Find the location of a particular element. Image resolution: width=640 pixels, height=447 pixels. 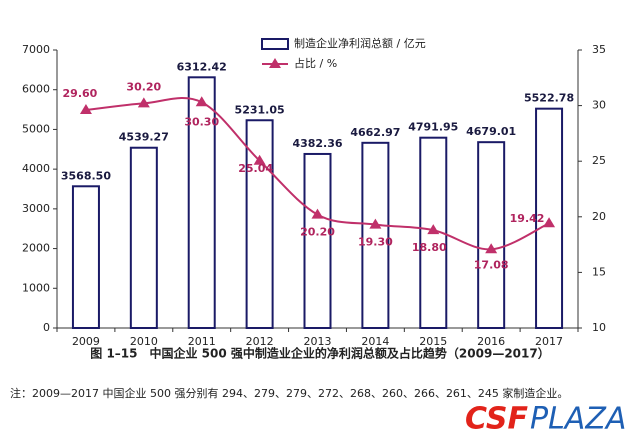

bar-value-label: 4662.97 is located at coordinates (375, 132).